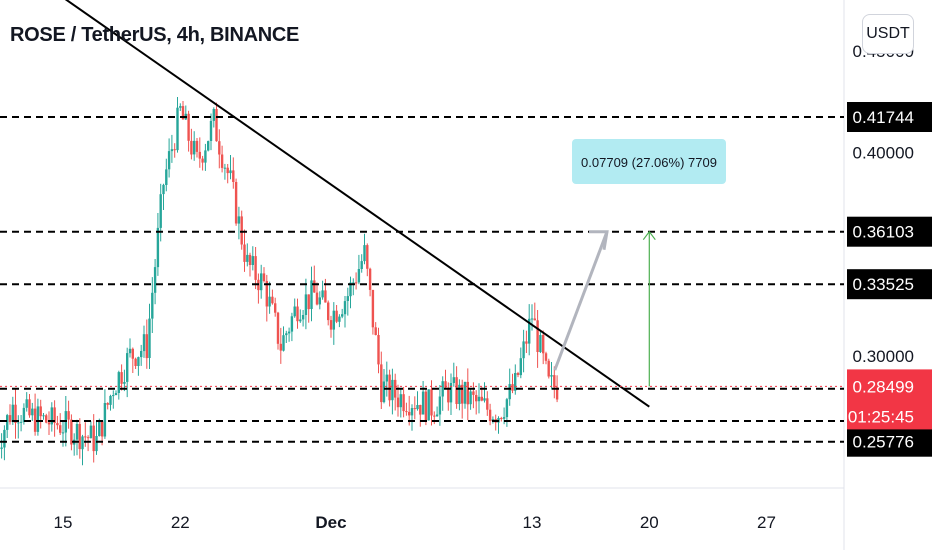 This screenshot has width=932, height=550. Describe the element at coordinates (649, 161) in the screenshot. I see `measure-label-bg` at that location.